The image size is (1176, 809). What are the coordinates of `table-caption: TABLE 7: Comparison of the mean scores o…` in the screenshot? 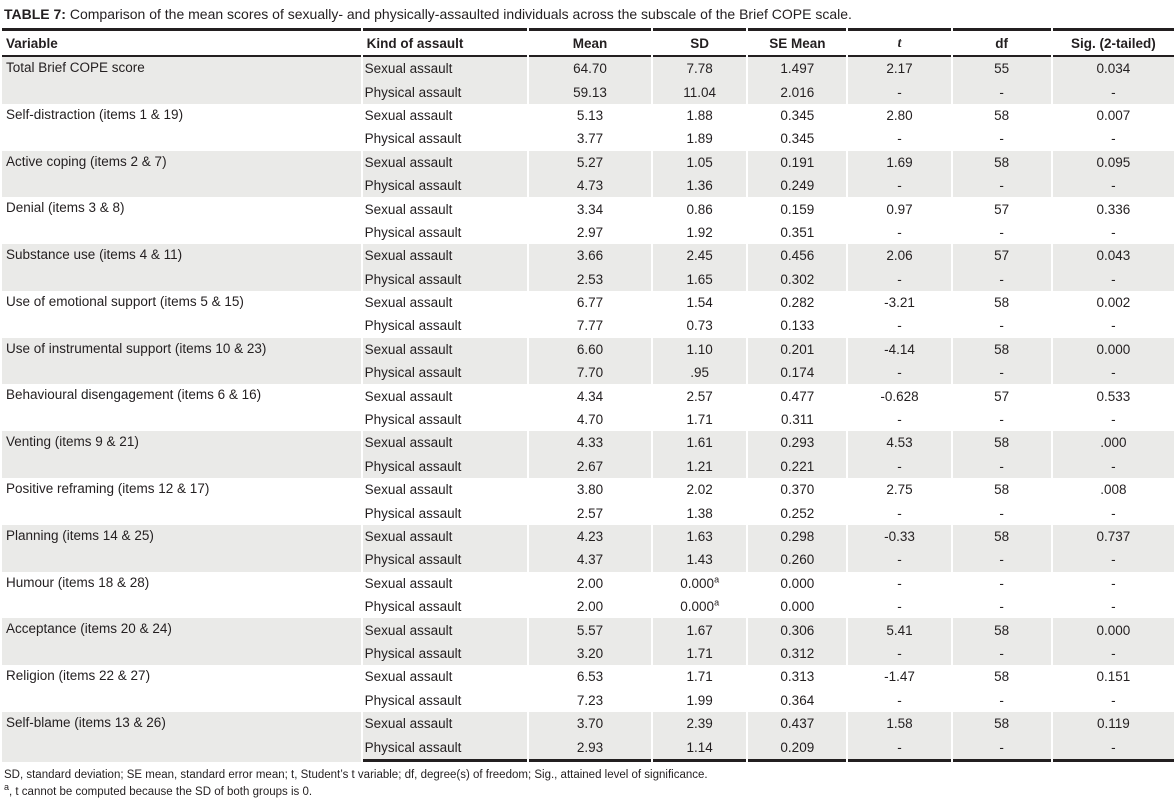 It's located at (588, 14).